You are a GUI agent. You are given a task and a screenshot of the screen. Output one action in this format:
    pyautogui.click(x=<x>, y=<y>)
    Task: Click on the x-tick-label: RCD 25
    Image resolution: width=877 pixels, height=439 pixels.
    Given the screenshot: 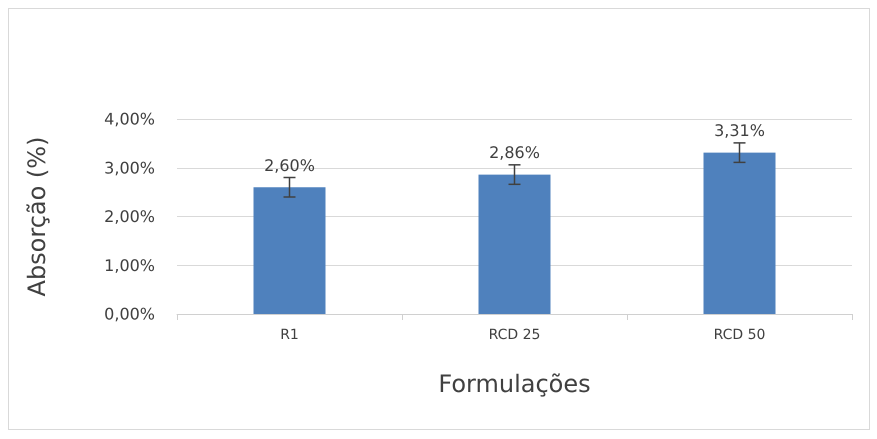 What is the action you would take?
    pyautogui.click(x=514, y=335)
    